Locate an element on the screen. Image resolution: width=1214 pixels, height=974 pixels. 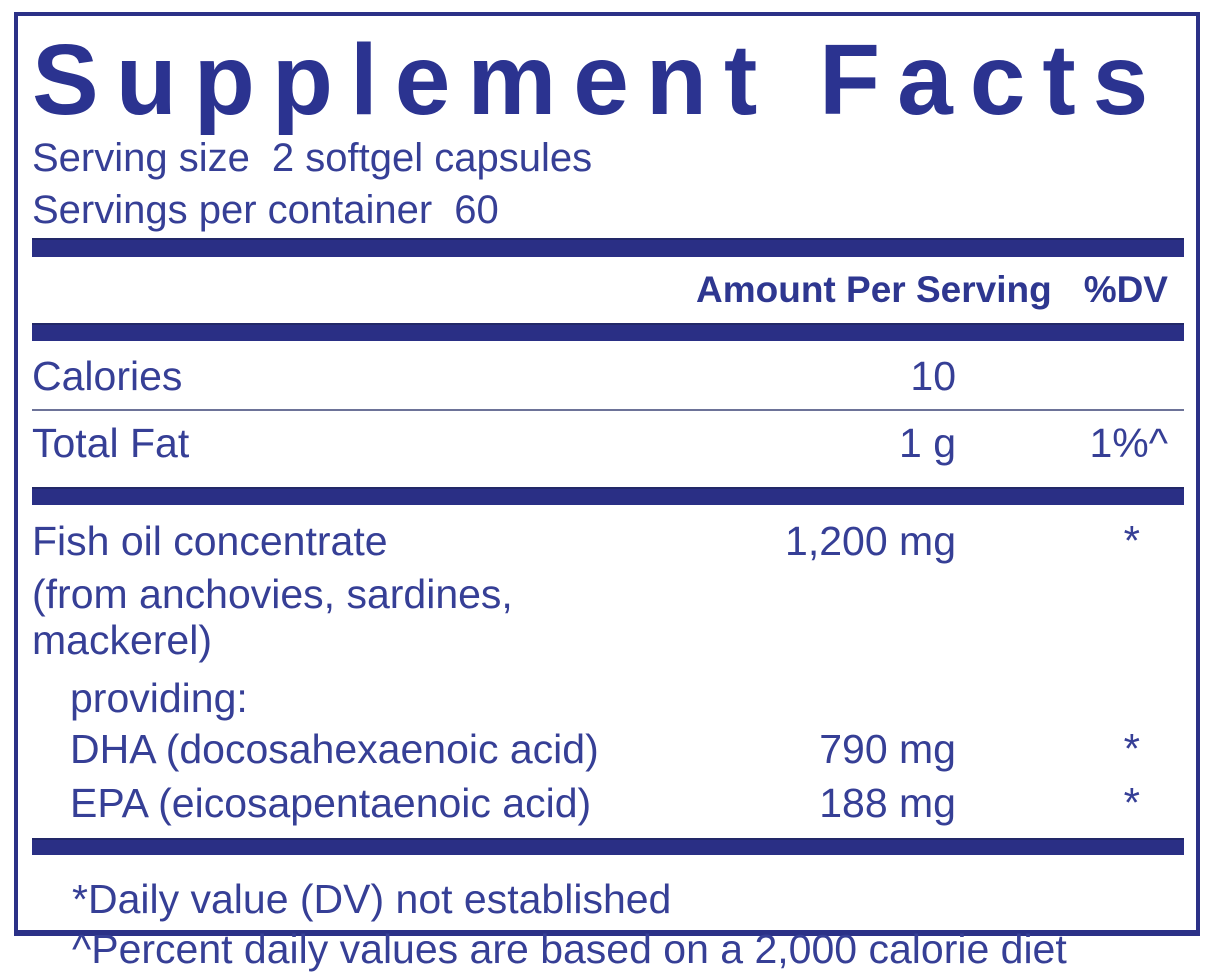
divider-bar-bottom is located at coordinates (608, 846).